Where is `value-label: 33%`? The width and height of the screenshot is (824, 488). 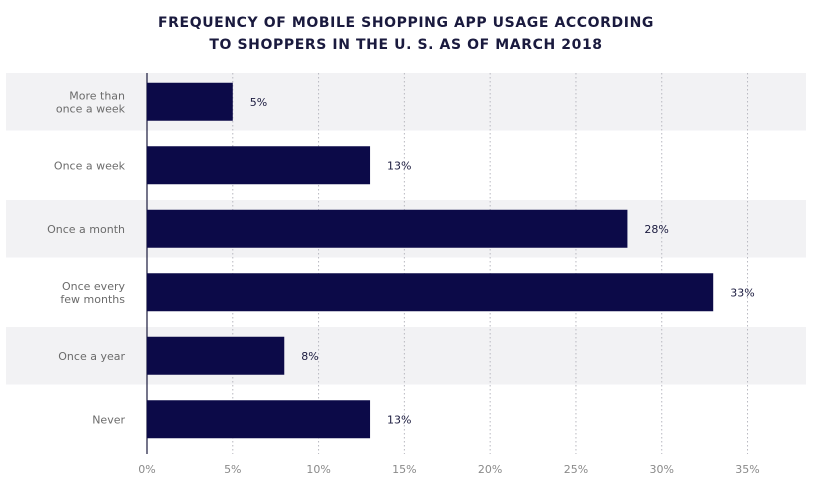
value-label: 33% is located at coordinates (742, 292).